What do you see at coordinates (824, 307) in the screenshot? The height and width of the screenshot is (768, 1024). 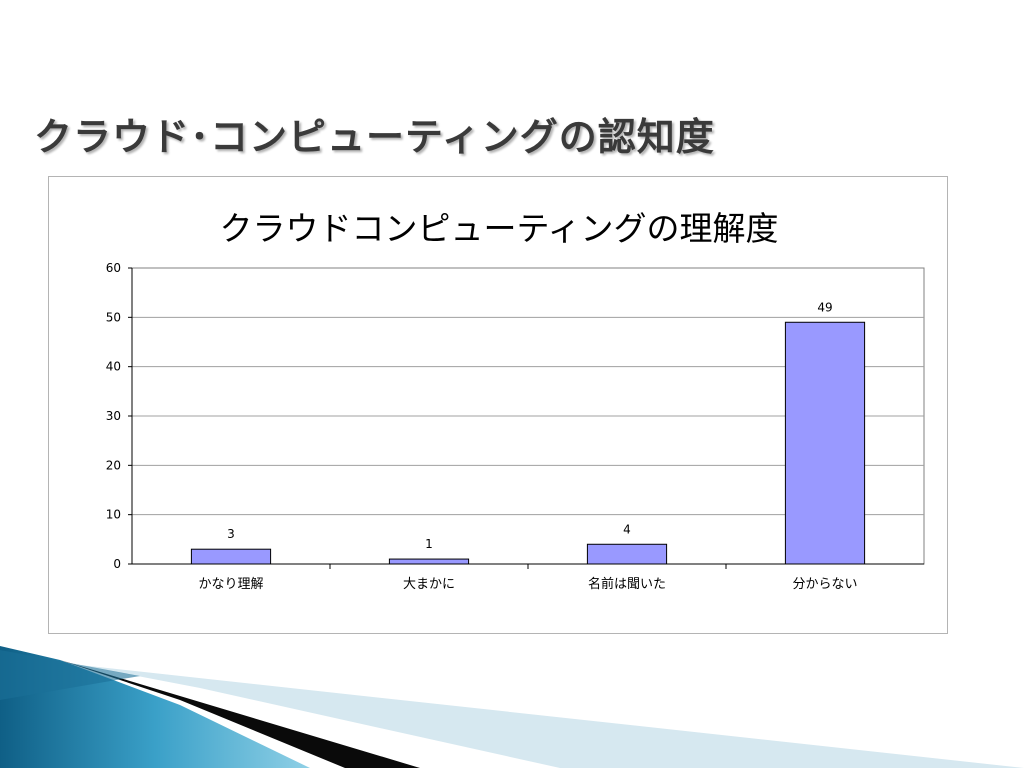 I see `data-label: 49` at bounding box center [824, 307].